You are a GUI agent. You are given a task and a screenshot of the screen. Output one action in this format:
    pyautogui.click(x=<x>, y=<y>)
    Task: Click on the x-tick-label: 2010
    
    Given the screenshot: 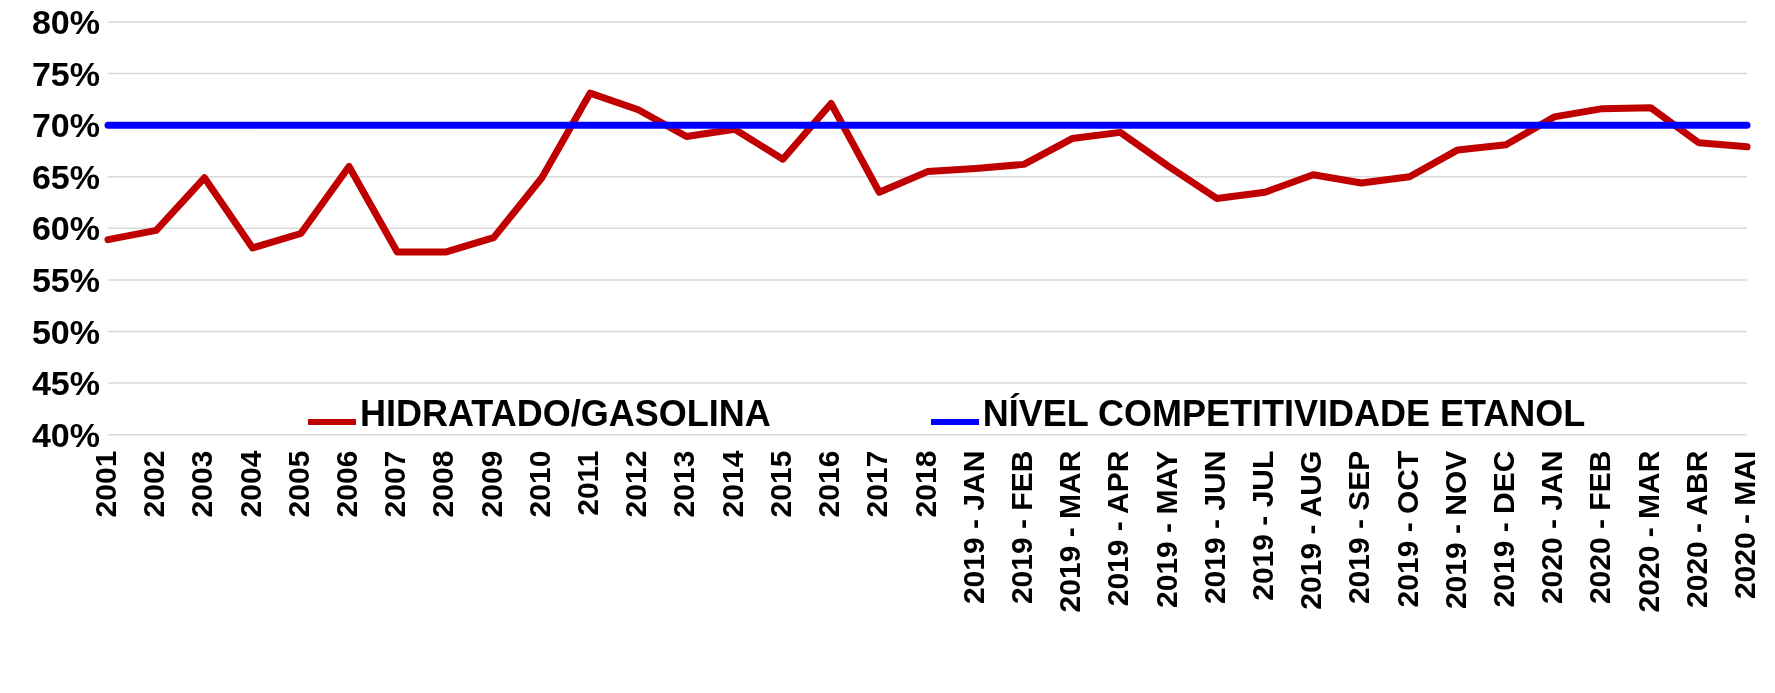 What is the action you would take?
    pyautogui.click(x=539, y=484)
    